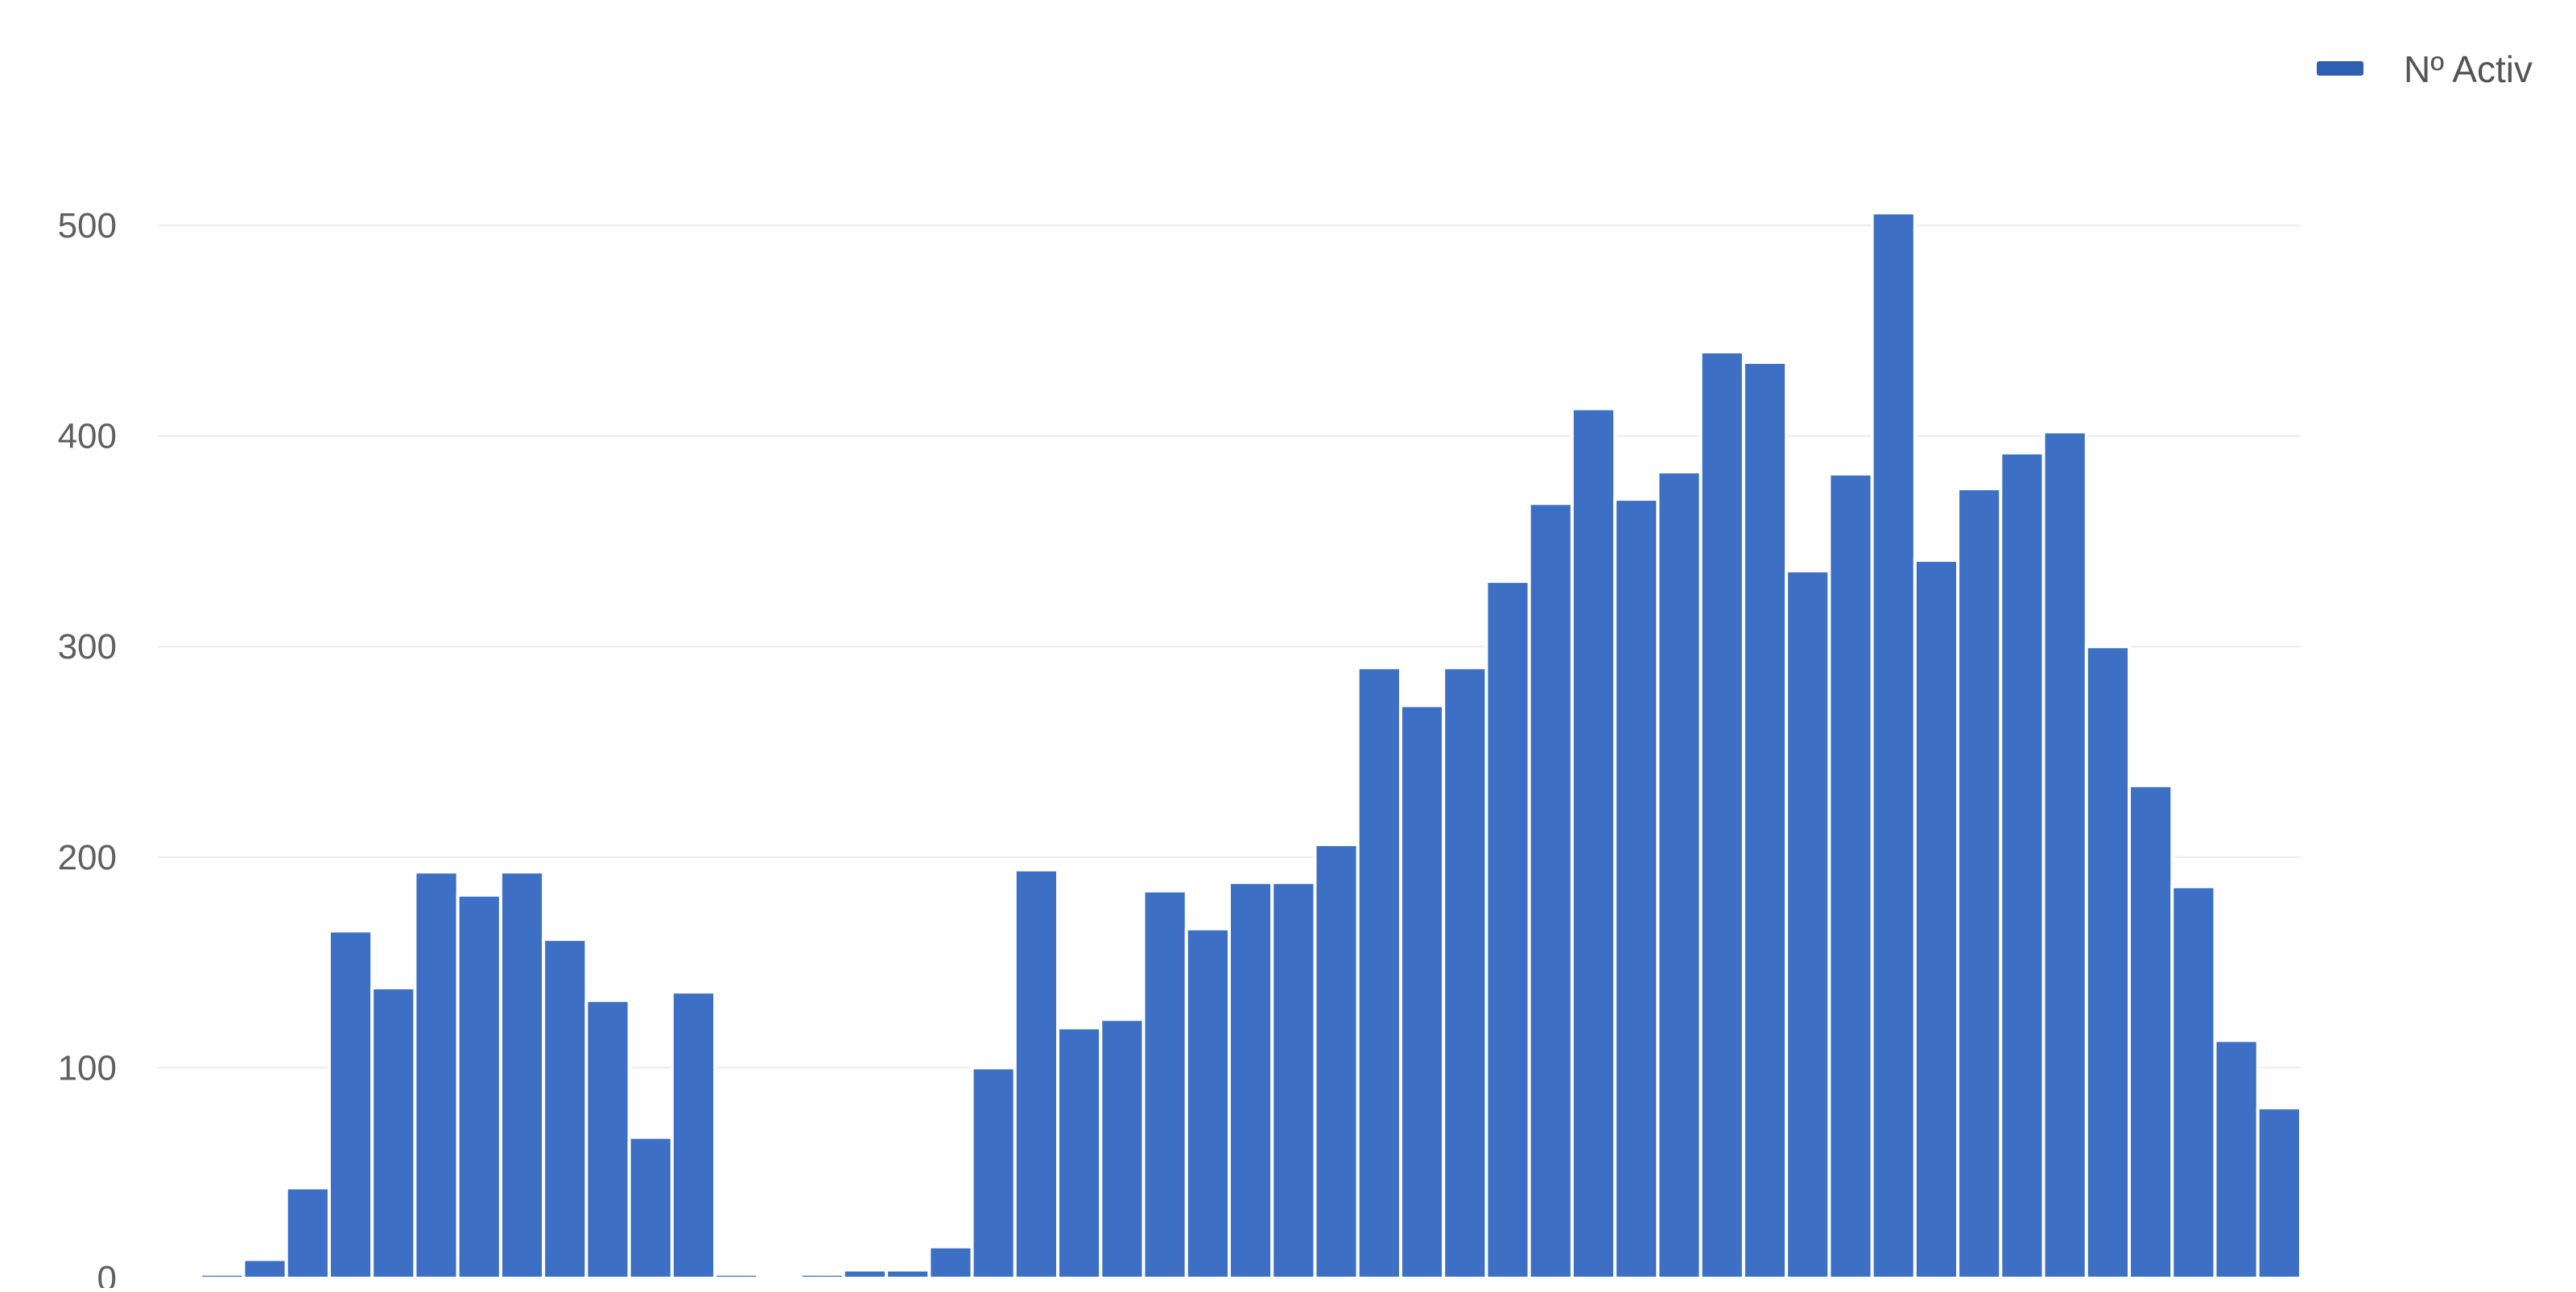 This screenshot has height=1292, width=2576. I want to click on y-tick-label: 200, so click(87, 857).